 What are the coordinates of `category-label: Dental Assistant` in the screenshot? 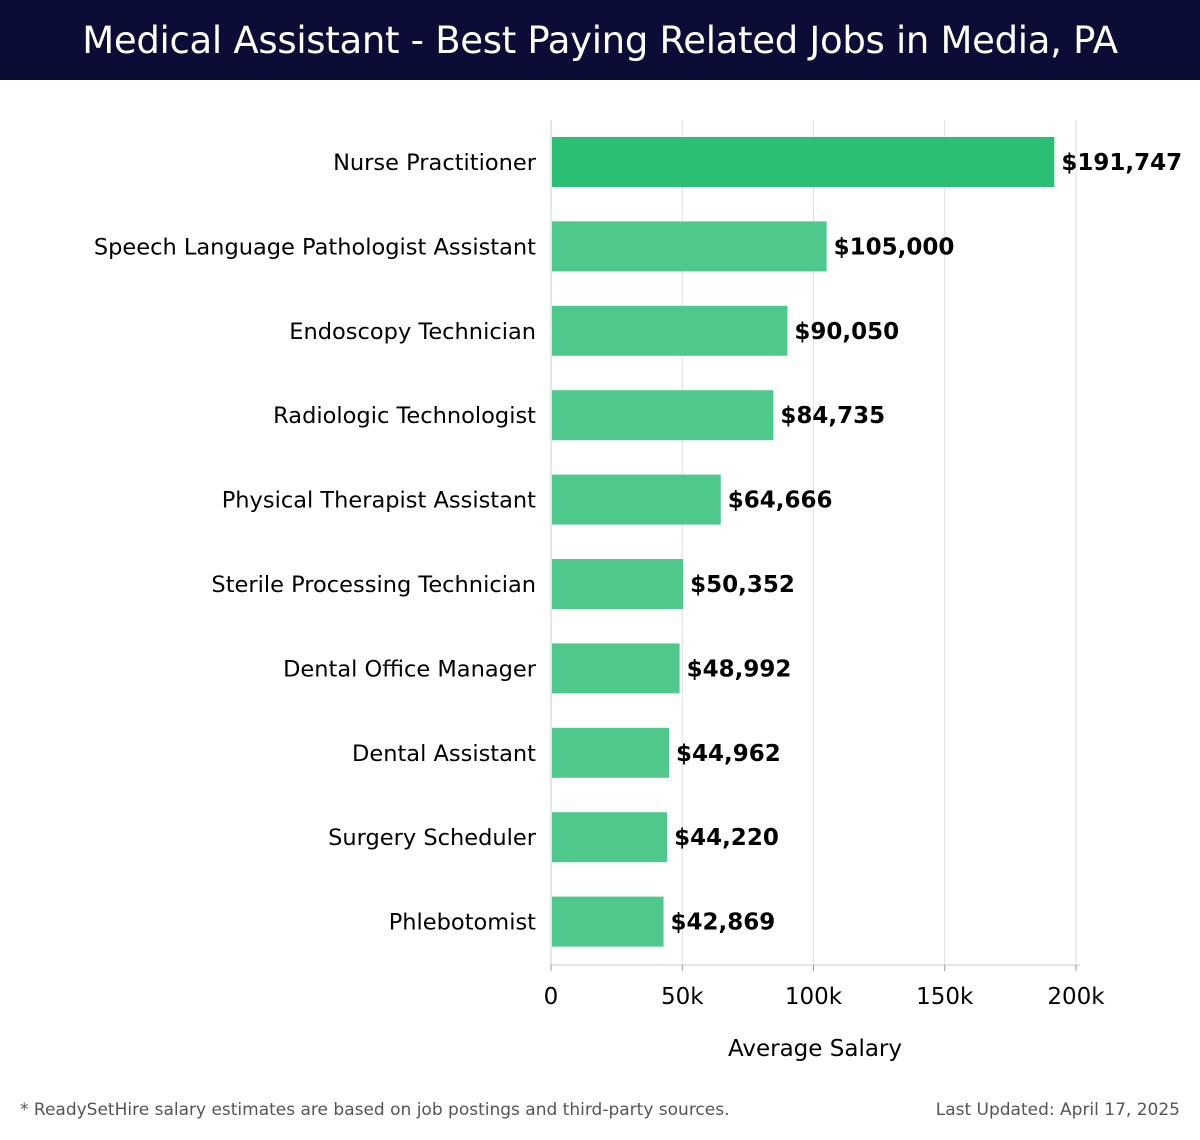 It's located at (444, 754).